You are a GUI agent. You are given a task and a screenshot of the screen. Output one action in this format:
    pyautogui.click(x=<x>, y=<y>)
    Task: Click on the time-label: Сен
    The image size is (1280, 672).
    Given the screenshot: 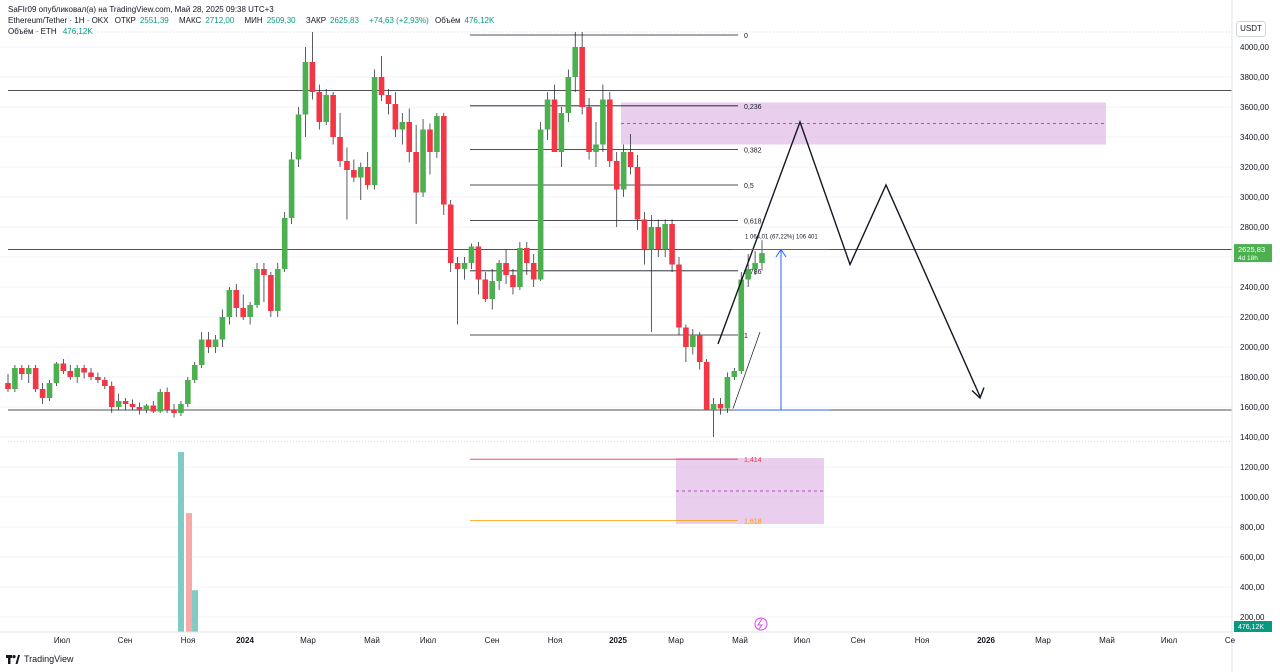 What is the action you would take?
    pyautogui.click(x=492, y=640)
    